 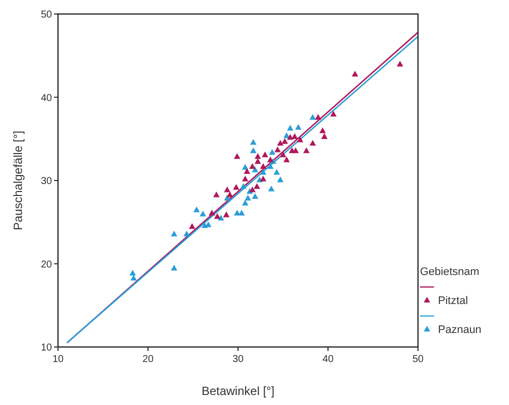 What do you see at coordinates (148, 359) in the screenshot?
I see `x-tick-label: 20` at bounding box center [148, 359].